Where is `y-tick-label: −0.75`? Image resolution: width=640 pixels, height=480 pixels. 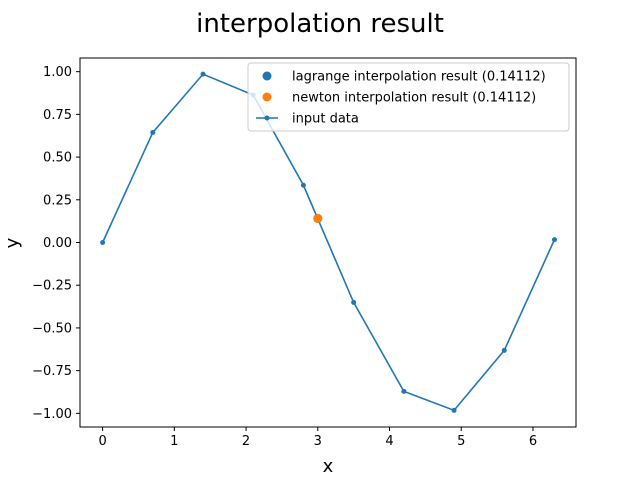 y-tick-label: −0.75 is located at coordinates (52, 371).